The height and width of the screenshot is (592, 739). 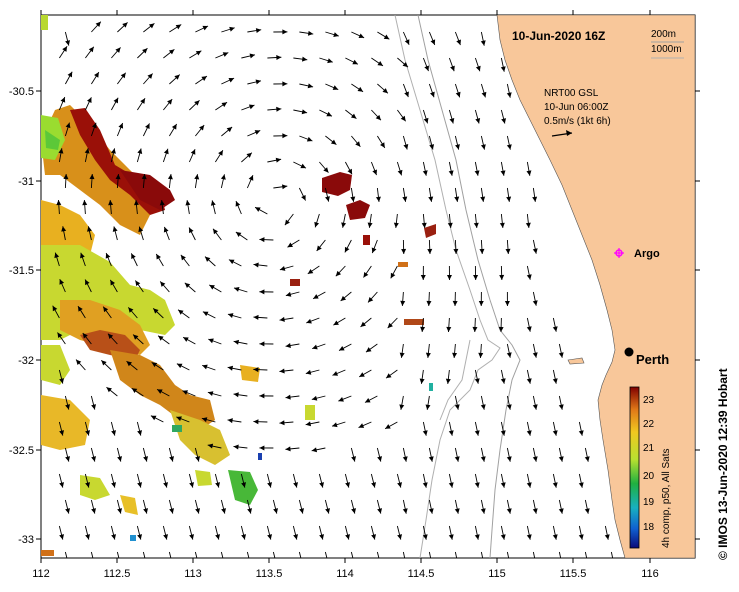 I want to click on y-tick-label: -32.5, so click(x=21, y=451).